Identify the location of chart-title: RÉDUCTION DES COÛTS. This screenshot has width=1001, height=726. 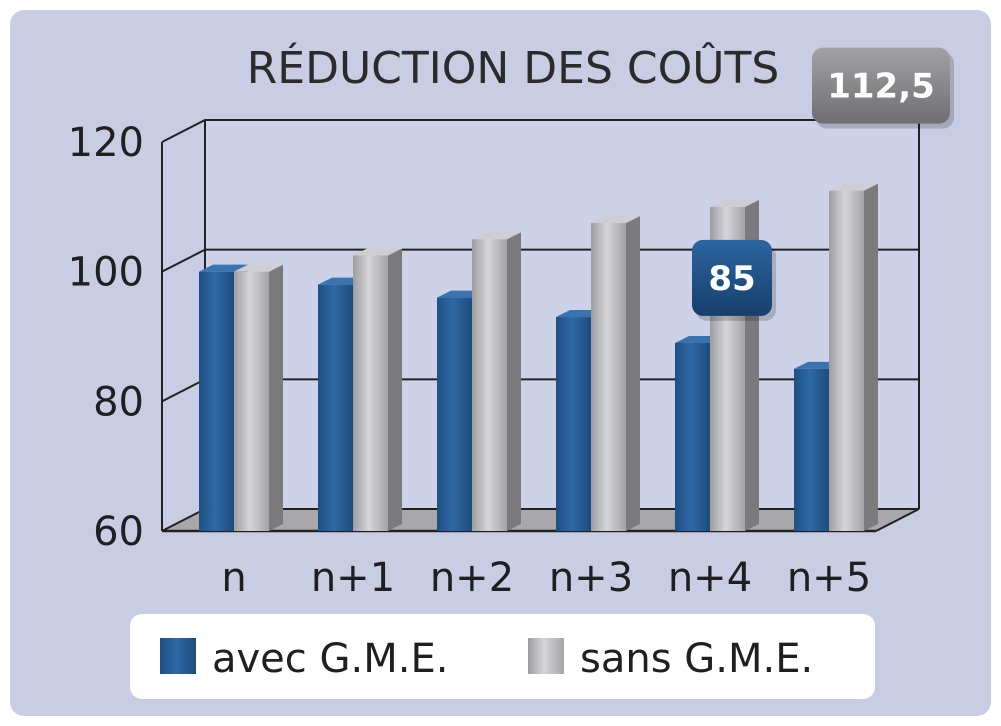
(513, 67).